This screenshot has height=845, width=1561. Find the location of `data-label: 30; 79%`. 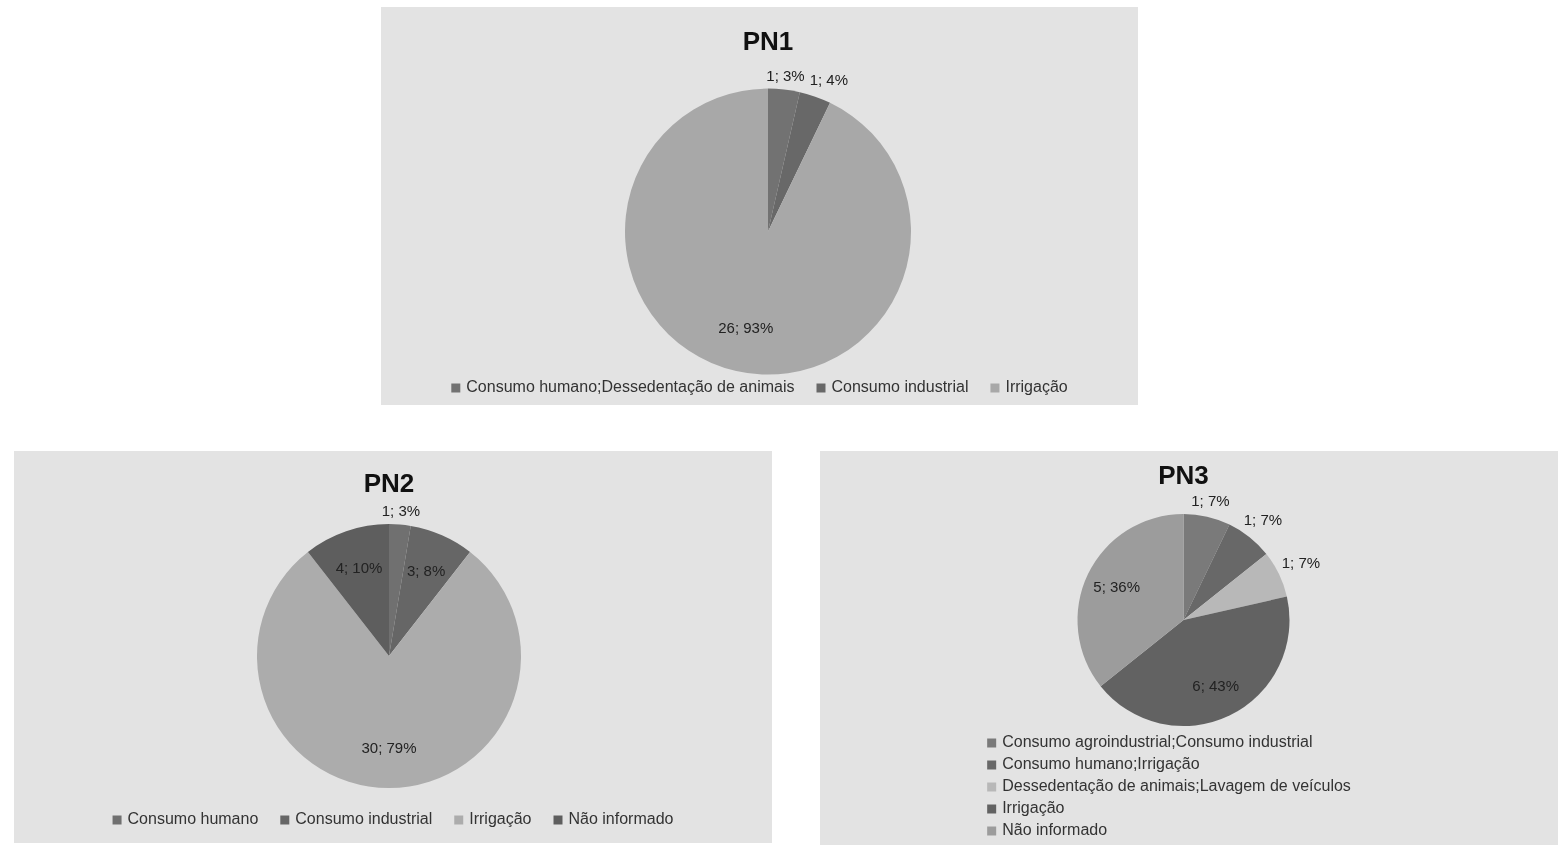

data-label: 30; 79% is located at coordinates (389, 747).